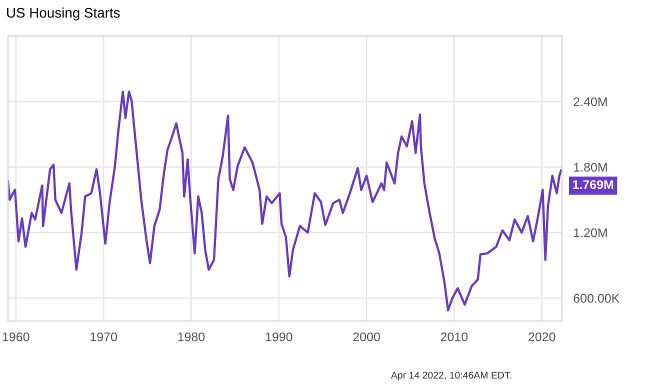 The image size is (645, 388). I want to click on chart-title: US Housing Starts, so click(63, 14).